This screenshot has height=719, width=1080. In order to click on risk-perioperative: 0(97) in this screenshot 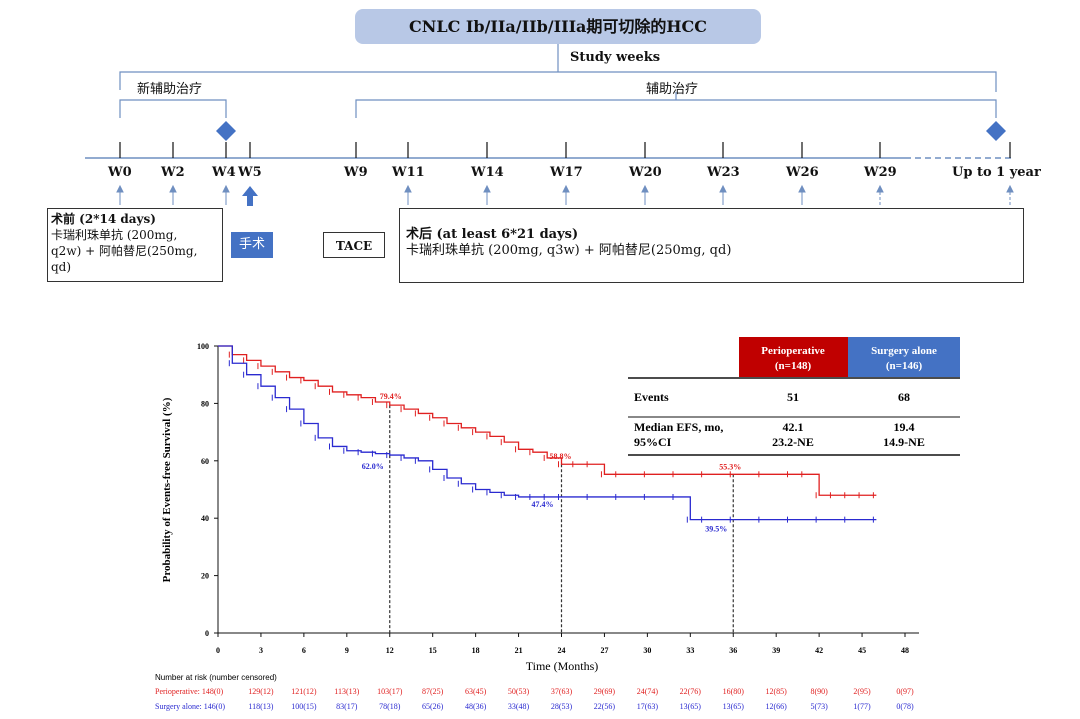, I will do `click(905, 691)`.